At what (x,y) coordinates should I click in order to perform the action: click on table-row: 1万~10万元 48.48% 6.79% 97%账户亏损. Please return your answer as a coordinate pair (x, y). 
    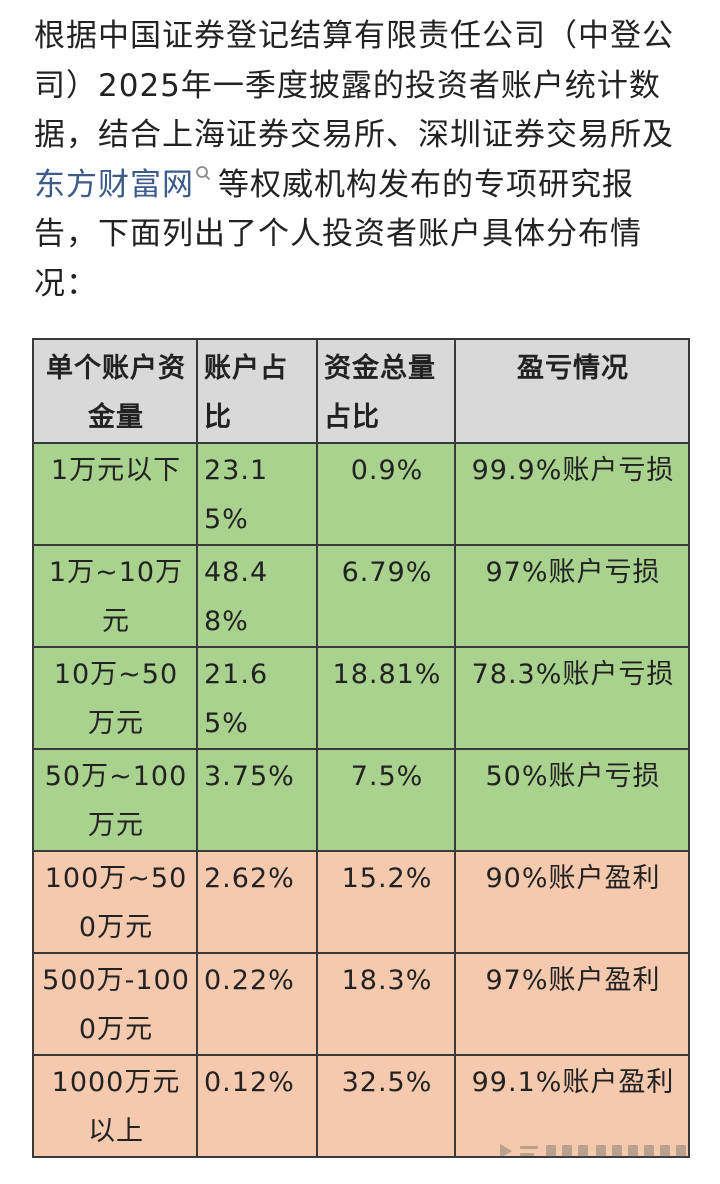
    Looking at the image, I should click on (361, 596).